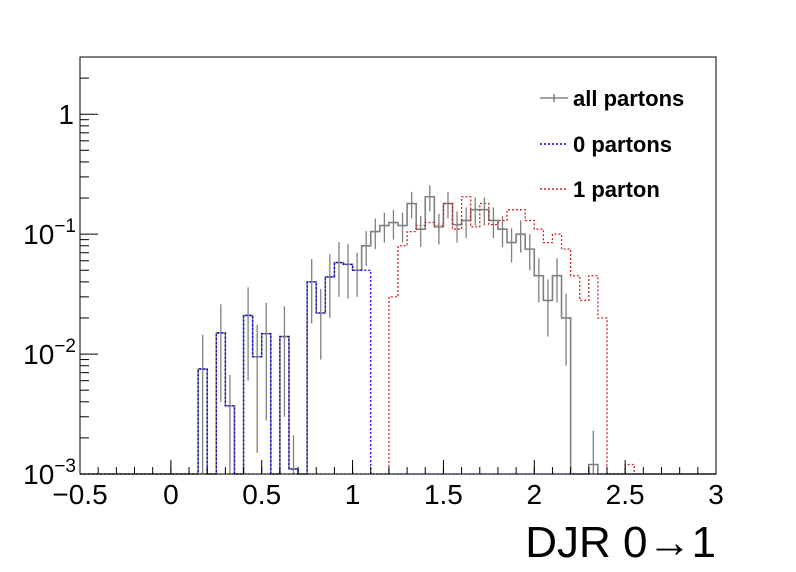 The width and height of the screenshot is (796, 572). Describe the element at coordinates (622, 144) in the screenshot. I see `legend-label-0-partons: 0 partons` at that location.